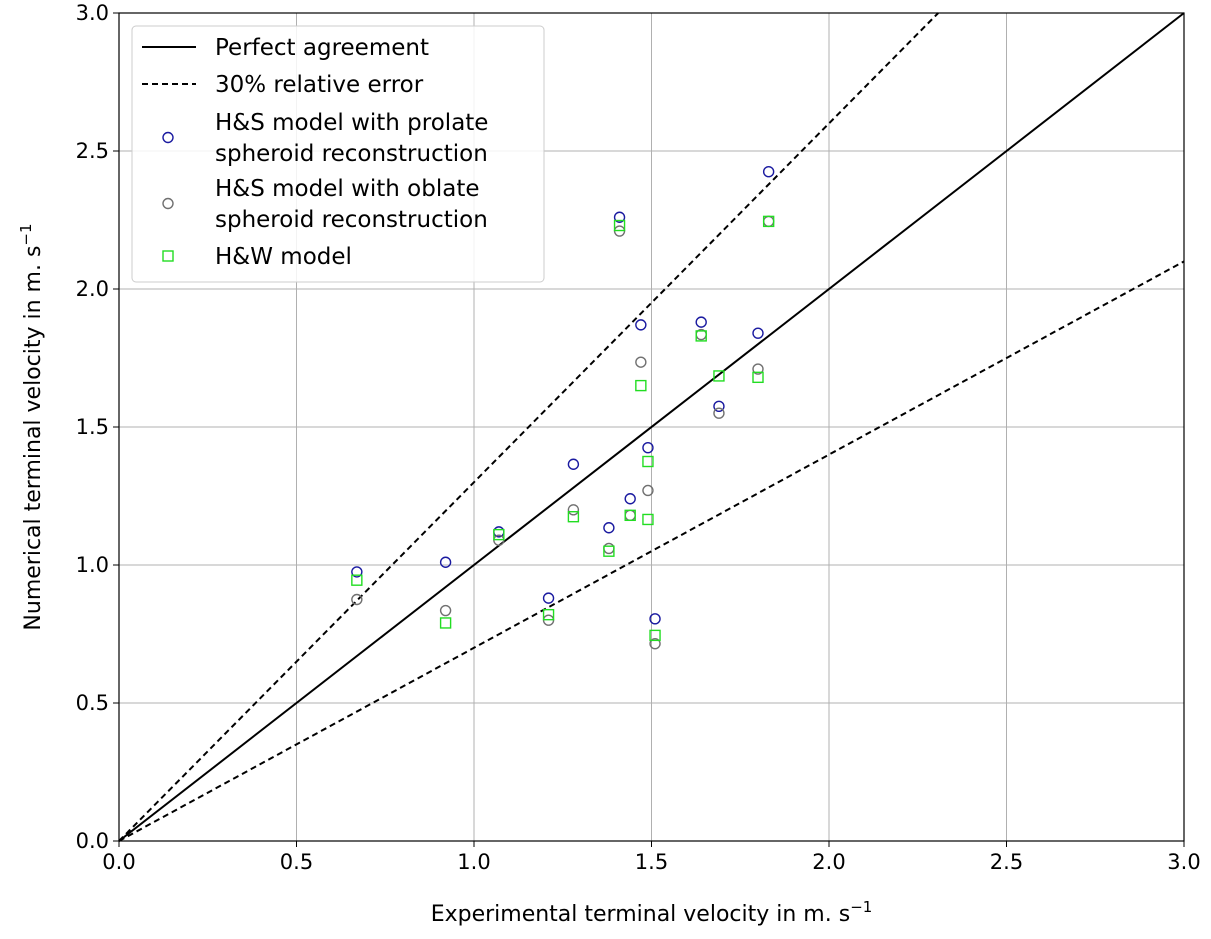 This screenshot has height=939, width=1211. I want to click on legend-box, so click(338, 154).